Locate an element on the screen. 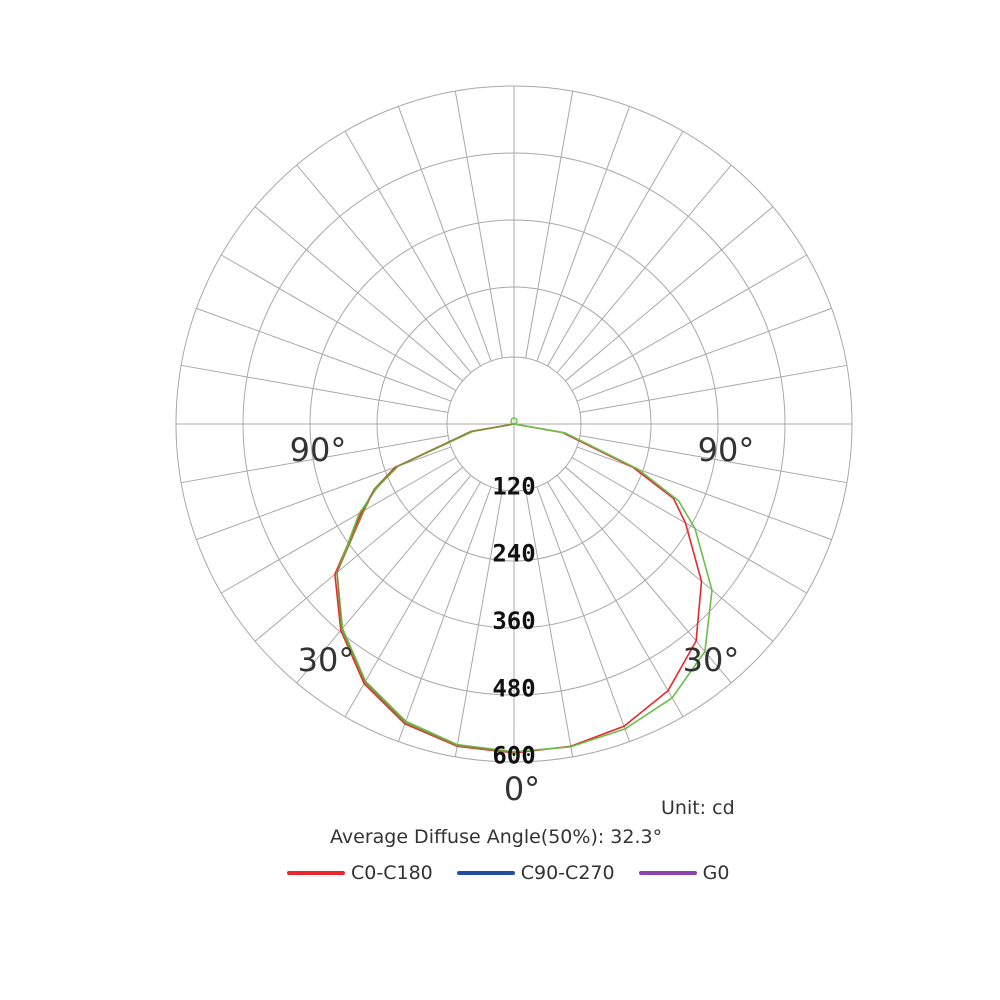 The width and height of the screenshot is (1000, 1000). angle-label-left-90: 90° is located at coordinates (318, 450).